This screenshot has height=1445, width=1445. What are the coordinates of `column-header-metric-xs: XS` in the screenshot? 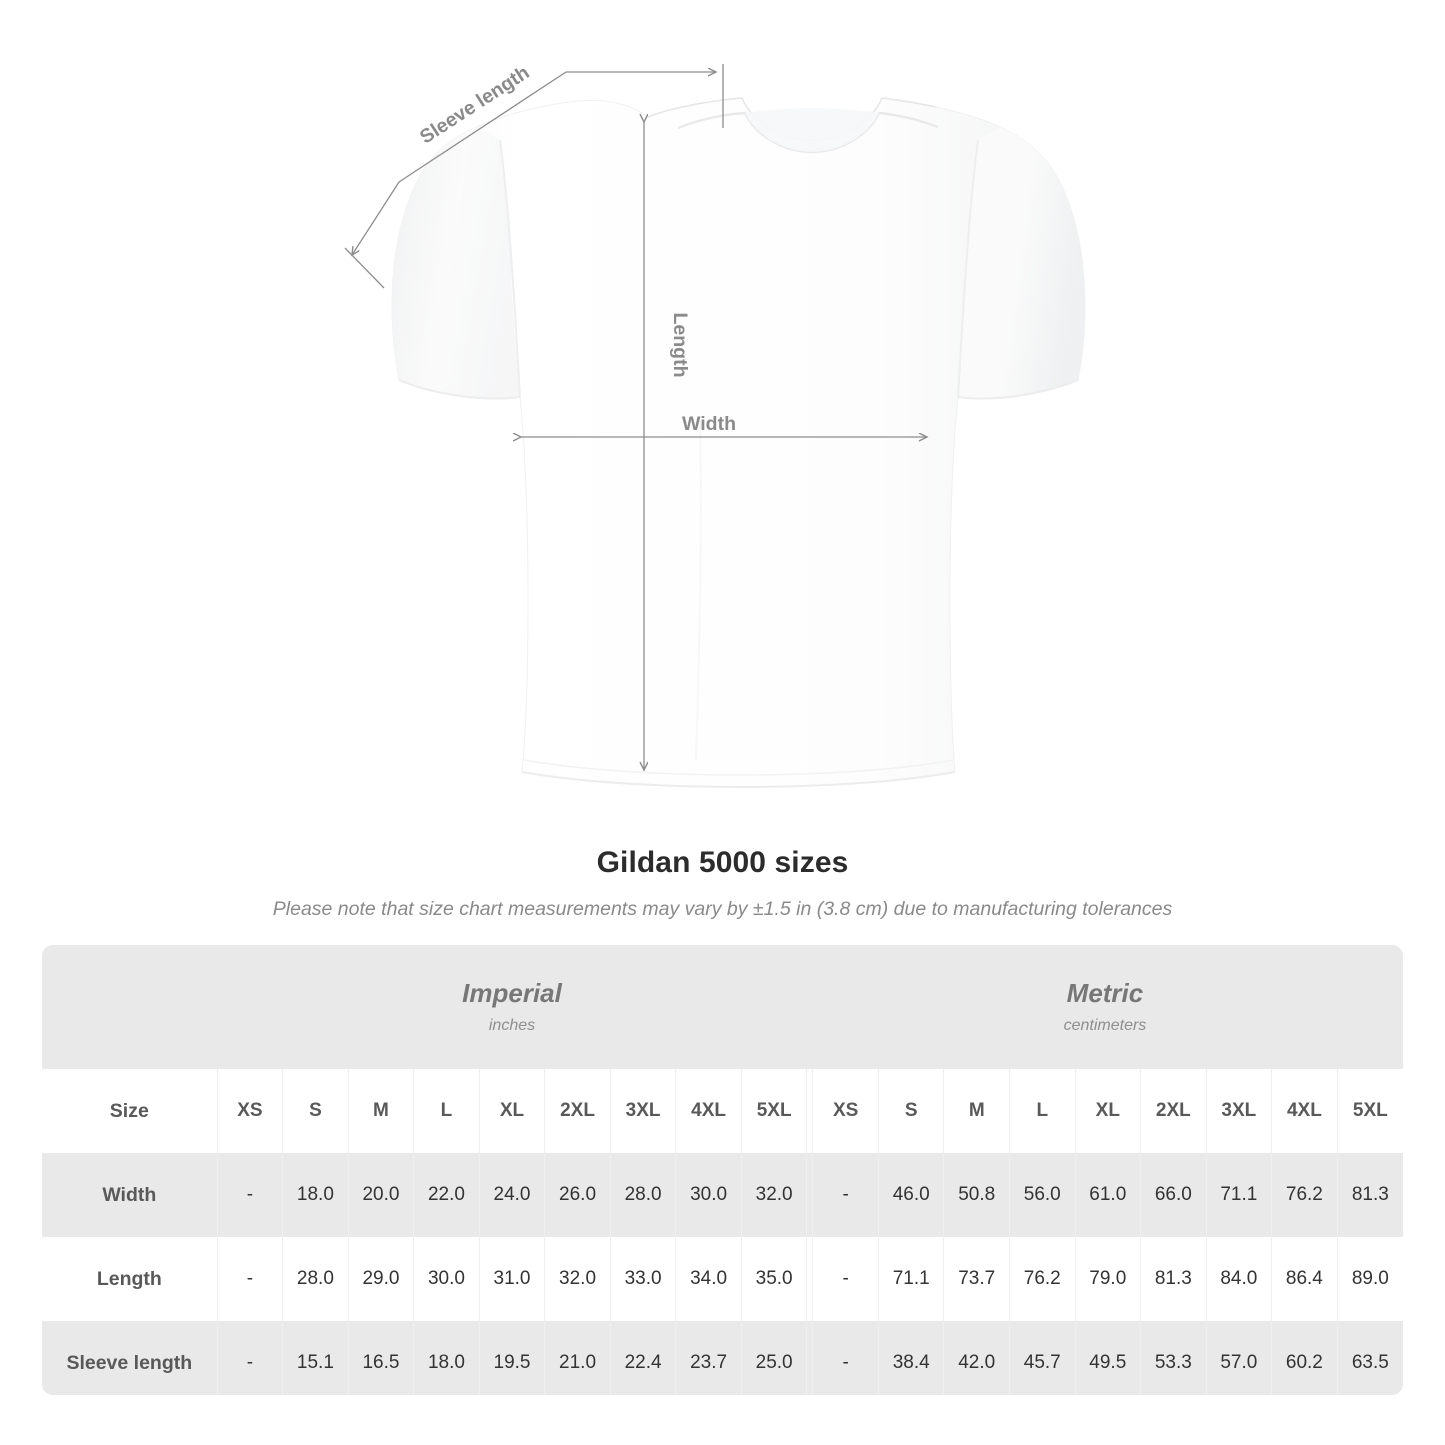 It's located at (845, 1111).